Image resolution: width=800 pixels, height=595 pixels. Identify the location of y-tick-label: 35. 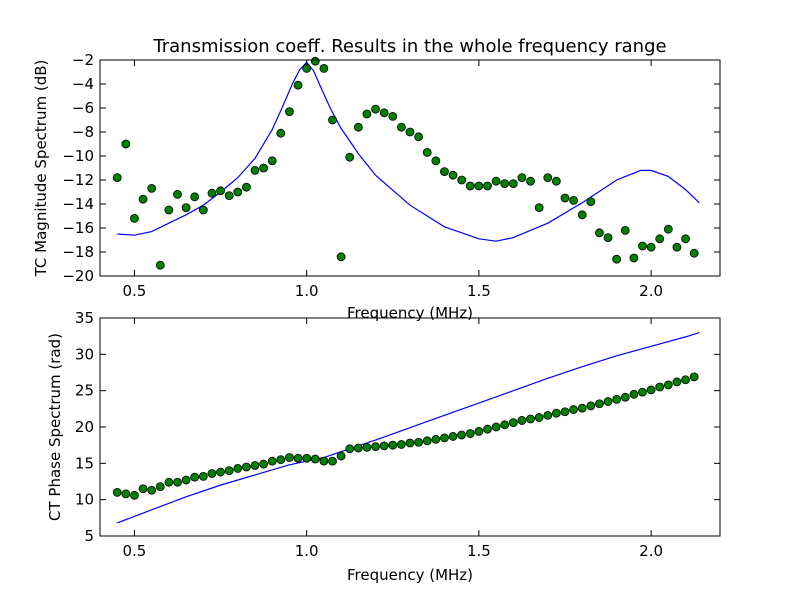
(84, 318).